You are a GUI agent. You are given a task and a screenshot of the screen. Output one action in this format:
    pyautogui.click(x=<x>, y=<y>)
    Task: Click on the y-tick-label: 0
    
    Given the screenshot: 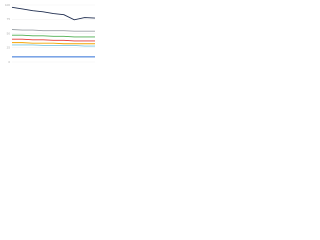 What is the action you would take?
    pyautogui.click(x=9, y=62)
    